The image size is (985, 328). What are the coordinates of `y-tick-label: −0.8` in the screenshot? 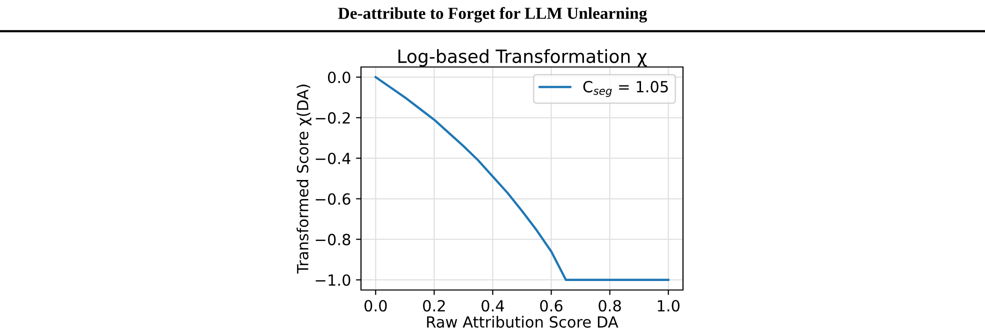 It's located at (333, 240).